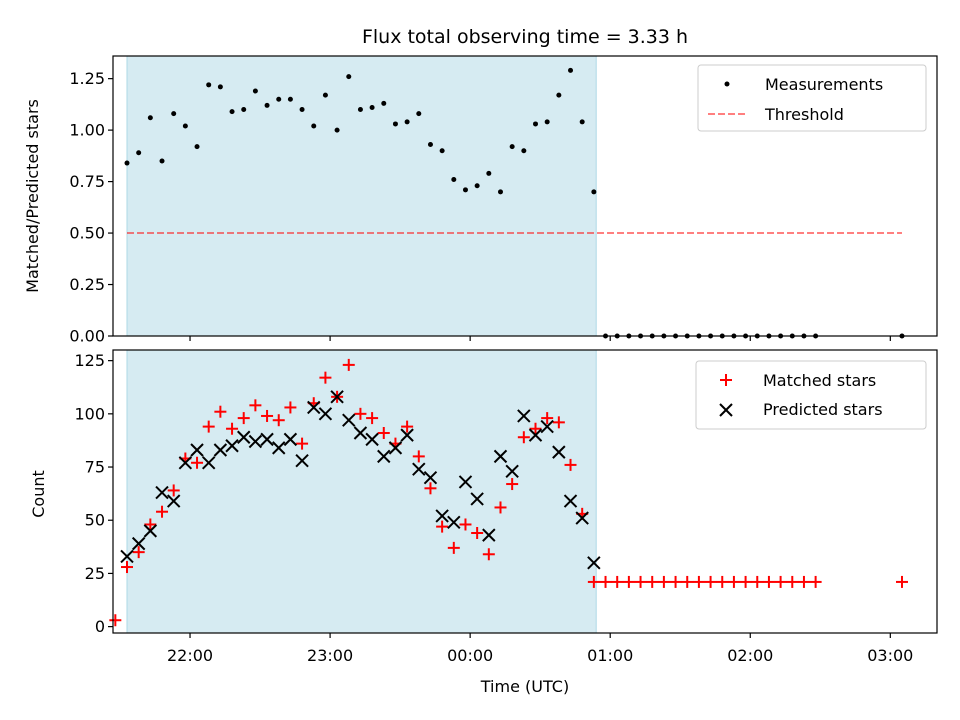 This screenshot has width=960, height=720. Describe the element at coordinates (750, 655) in the screenshot. I see `x-tick-label: 02:00` at that location.